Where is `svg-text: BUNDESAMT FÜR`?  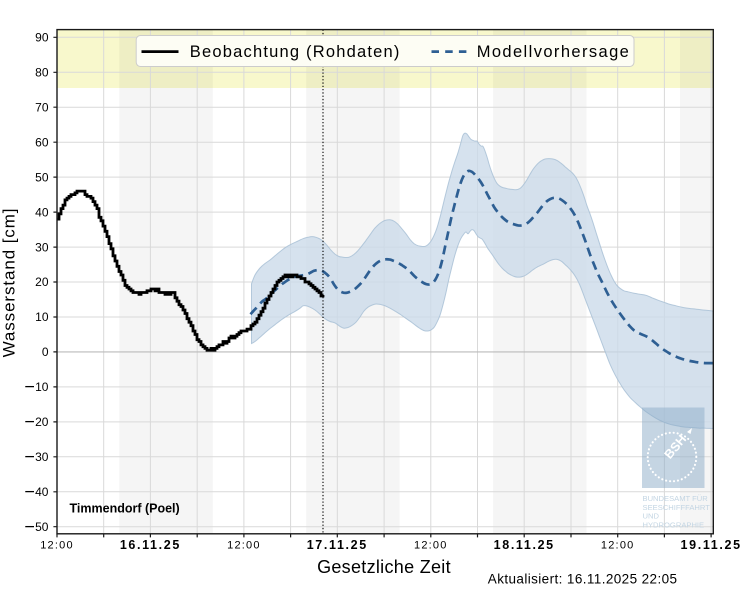 svg-text: BUNDESAMT FÜR is located at coordinates (676, 498).